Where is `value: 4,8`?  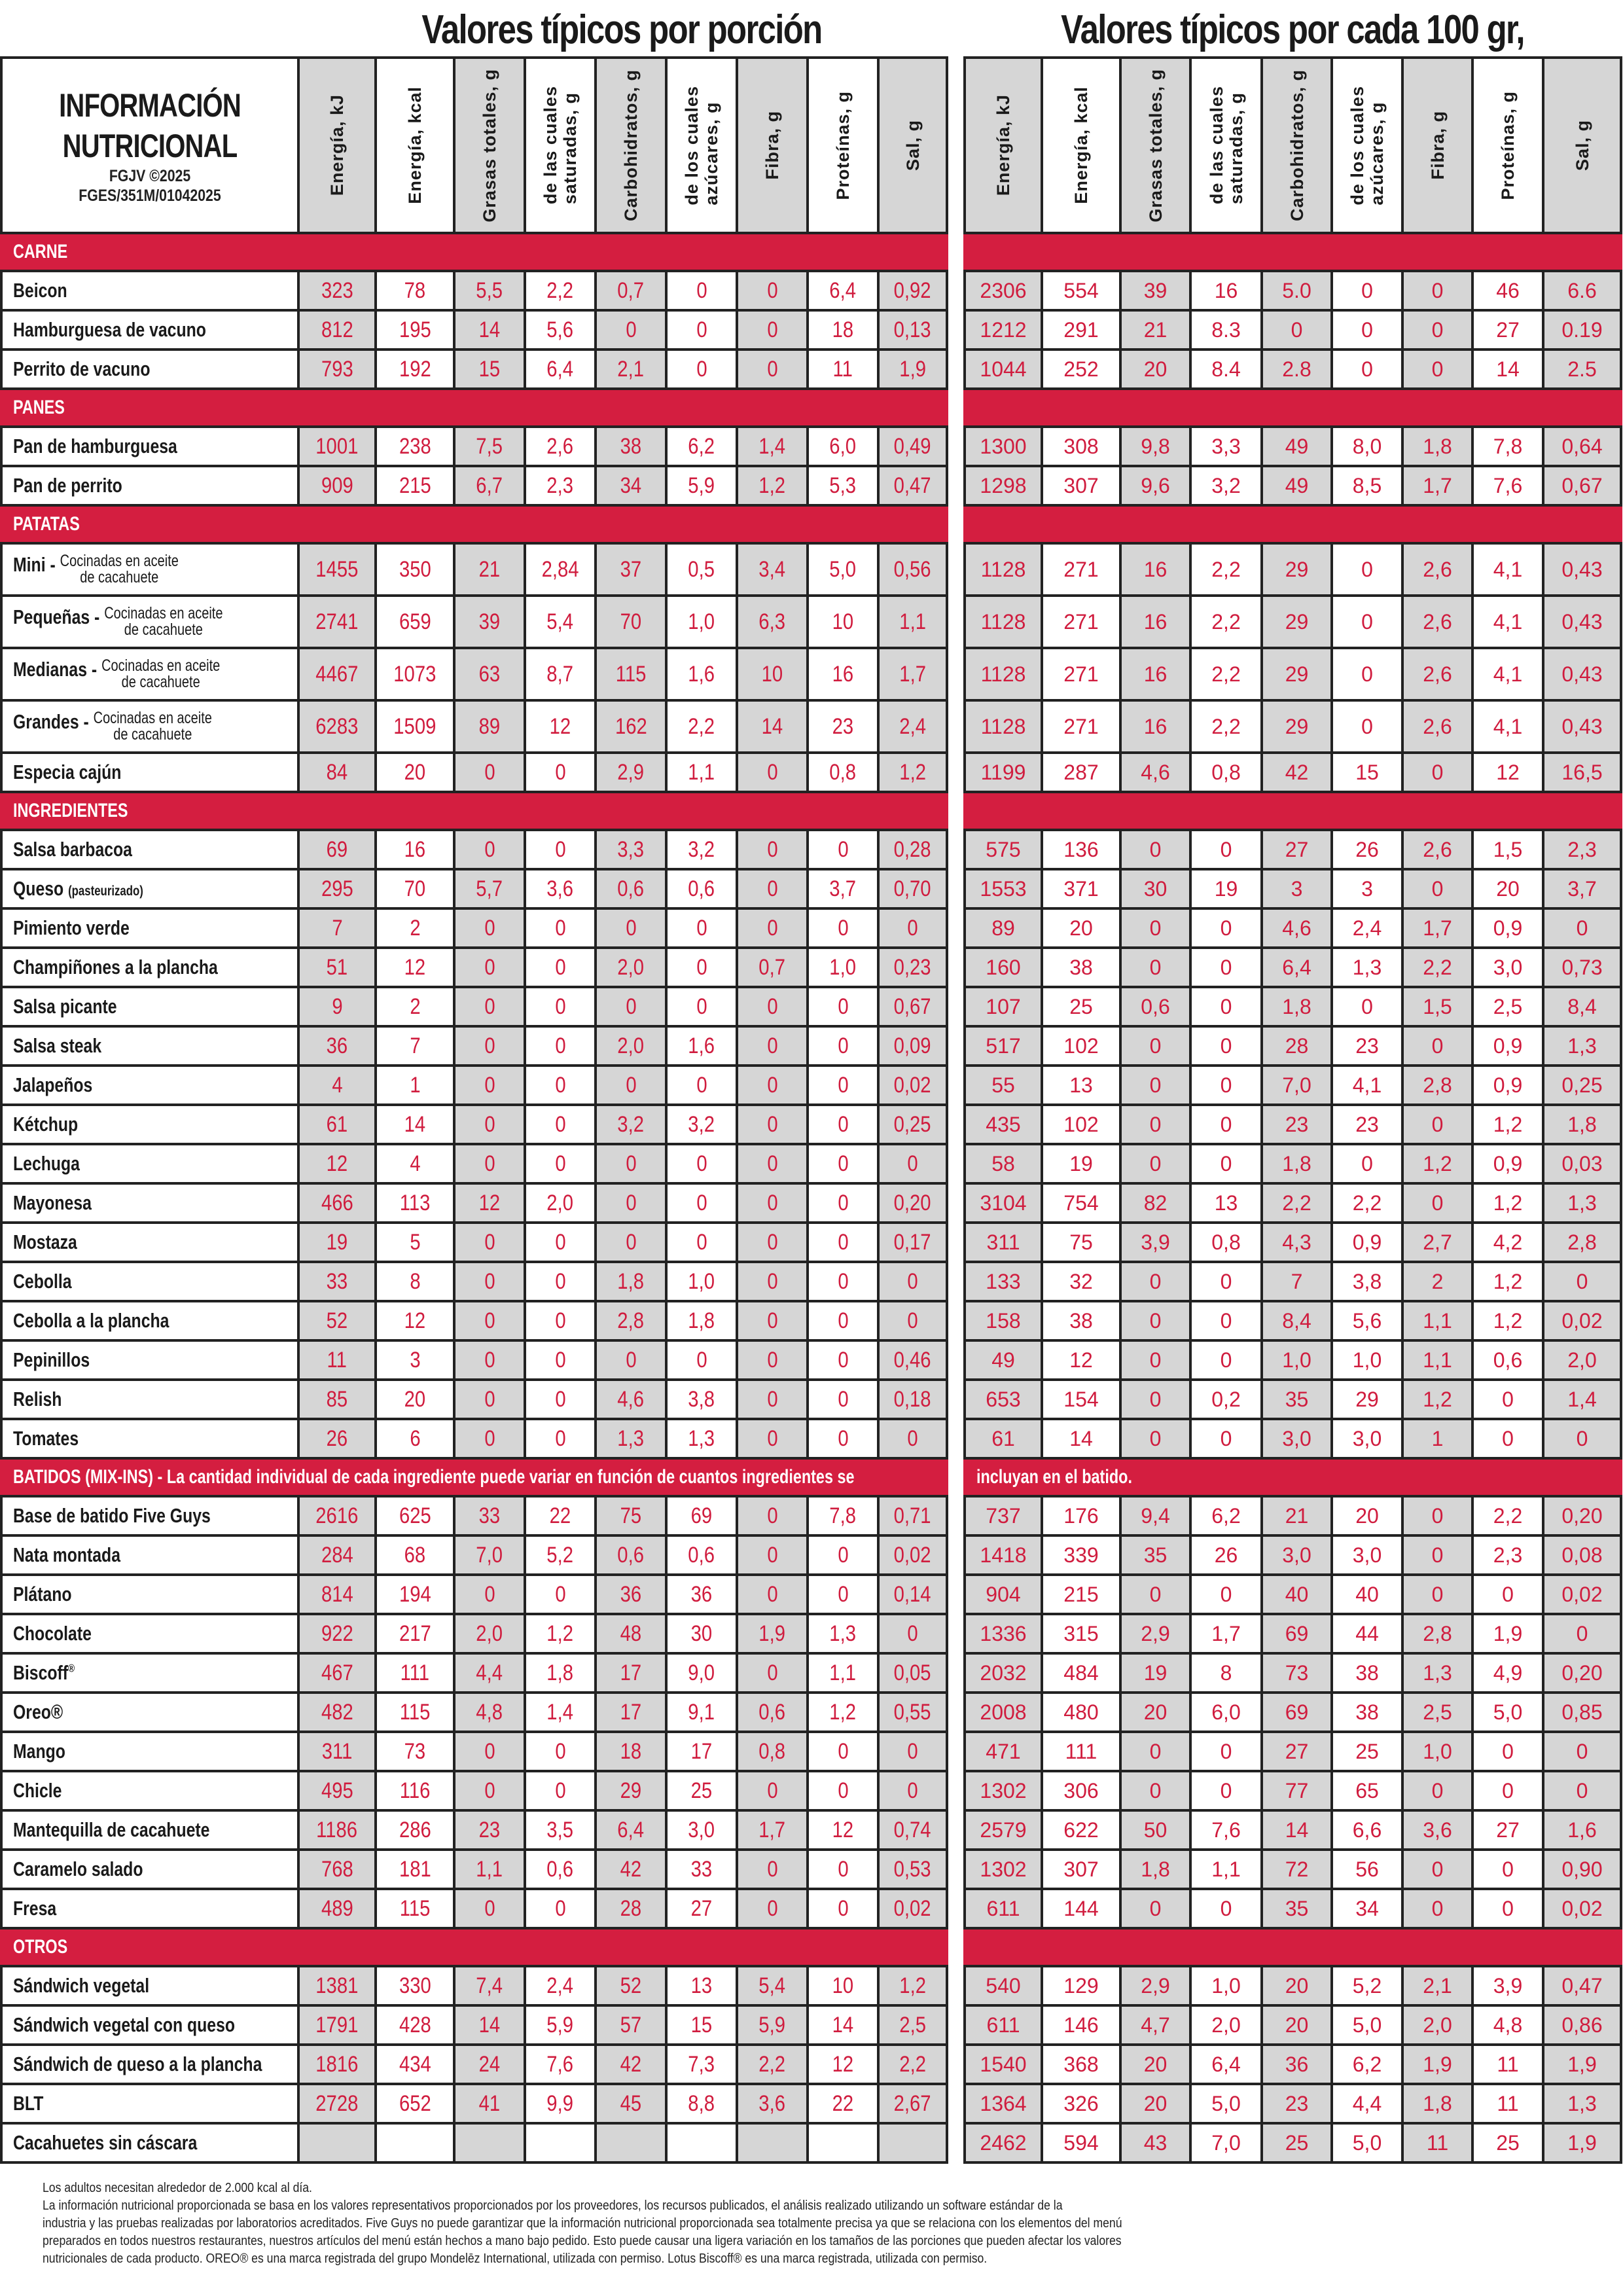
value: 4,8 is located at coordinates (490, 1712).